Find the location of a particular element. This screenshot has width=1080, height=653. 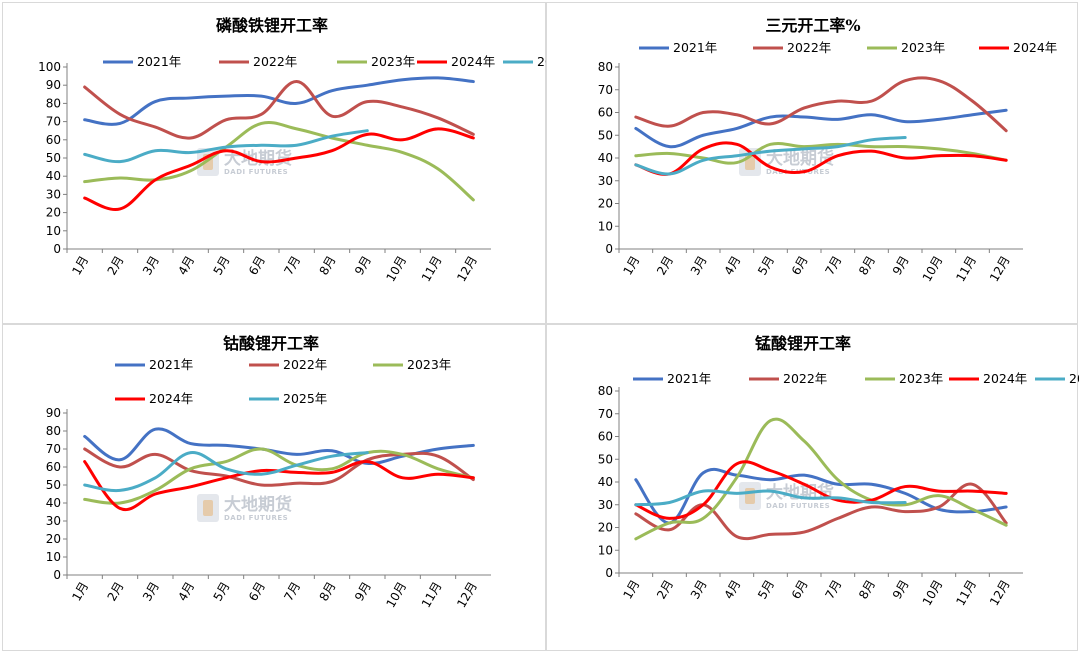

chart-lfp-title: 磷酸铁锂开工率 is located at coordinates (272, 25).